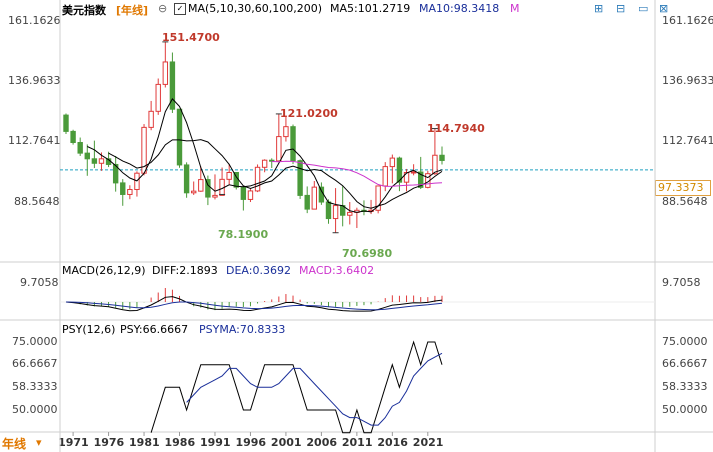 The width and height of the screenshot is (713, 452). What do you see at coordinates (356, 330) in the screenshot?
I see `psy-header: PSY(12,6) PSY:66.6667 PSYMA:70.8333` at bounding box center [356, 330].